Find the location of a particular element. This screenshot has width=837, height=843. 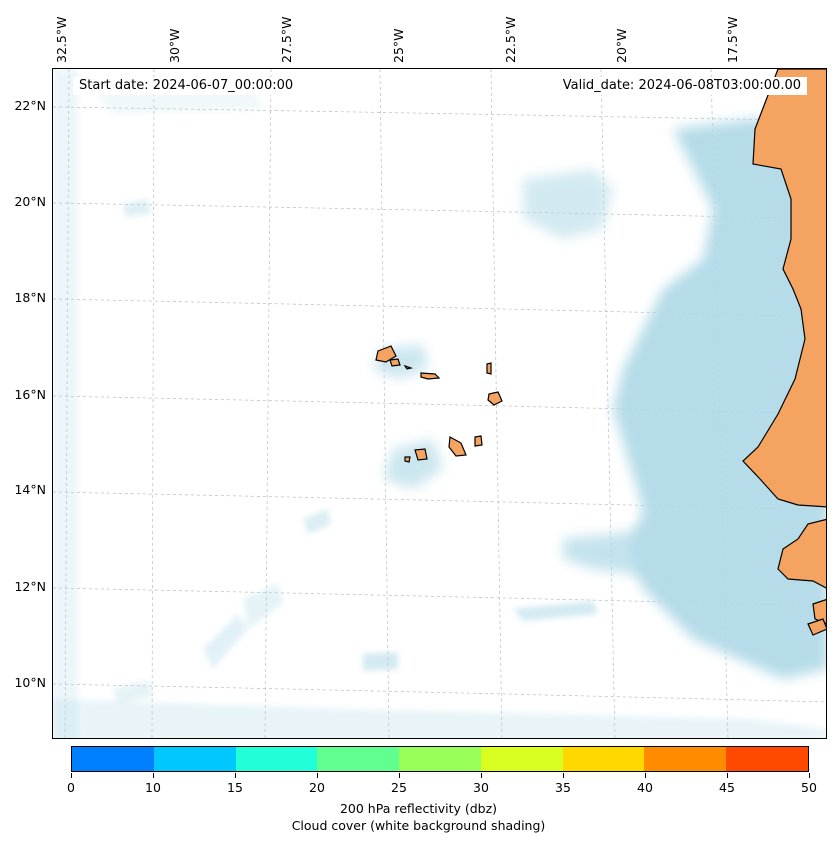

colorbar-tick-label: 10 is located at coordinates (153, 787).